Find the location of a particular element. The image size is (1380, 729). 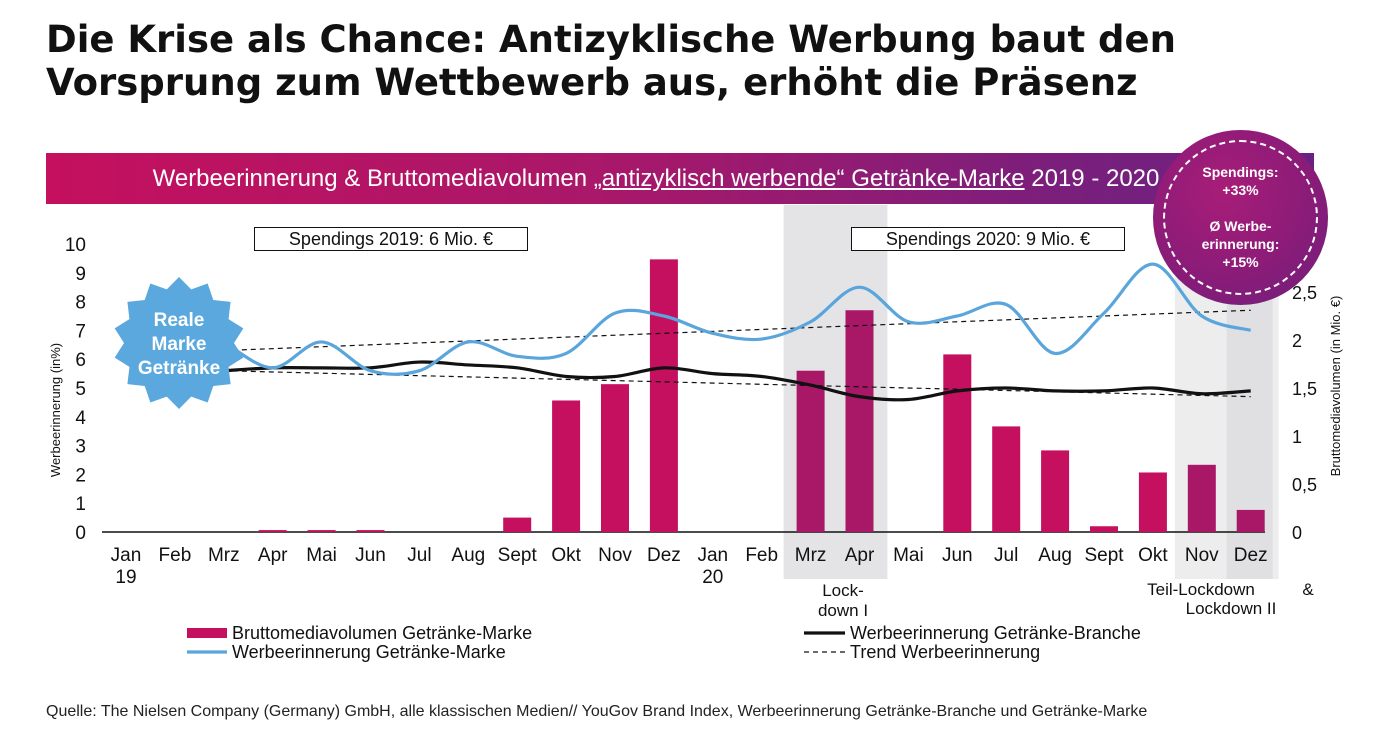

y-right-tick-label: 2 is located at coordinates (1297, 341).